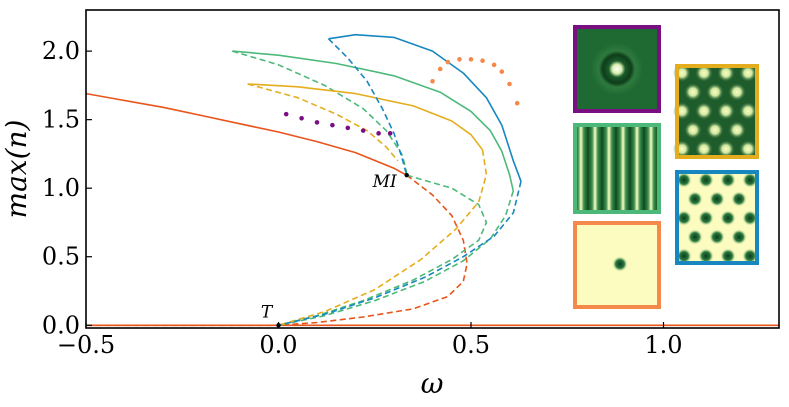 The height and width of the screenshot is (407, 789). Describe the element at coordinates (617, 69) in the screenshot. I see `purple-inset` at that location.